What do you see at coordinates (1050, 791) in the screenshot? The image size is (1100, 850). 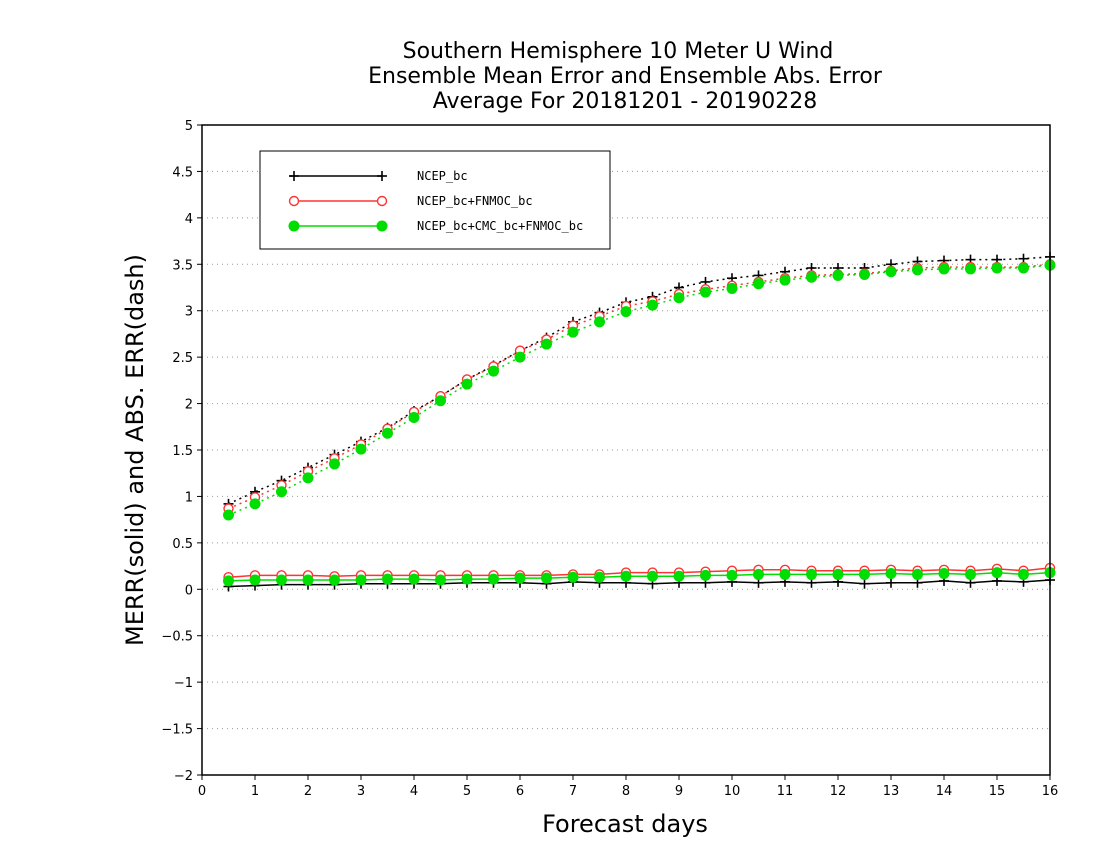 I see `x-tick-label: 16` at bounding box center [1050, 791].